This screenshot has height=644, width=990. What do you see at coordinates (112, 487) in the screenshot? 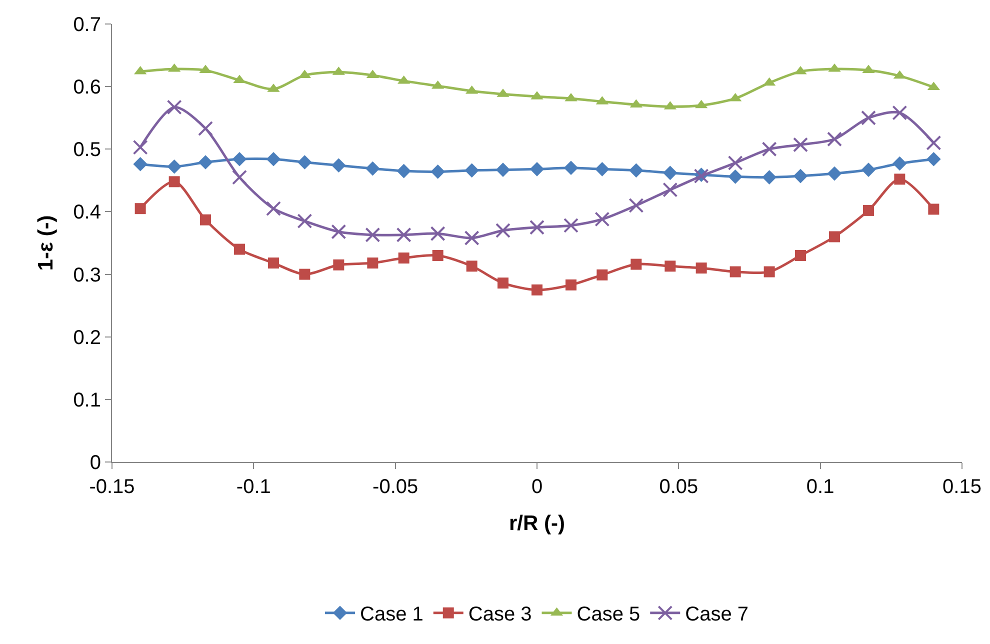
I see `x-tick-label: -0.15` at bounding box center [112, 487].